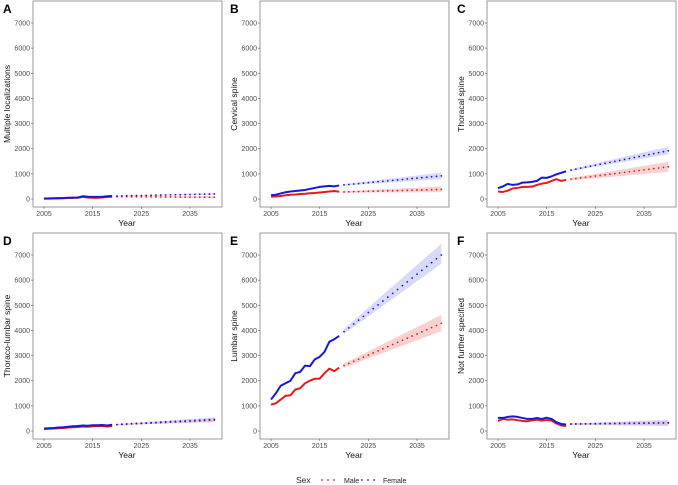 Image resolution: width=678 pixels, height=485 pixels. I want to click on y-axis-label: Multiple localizations, so click(7, 104).